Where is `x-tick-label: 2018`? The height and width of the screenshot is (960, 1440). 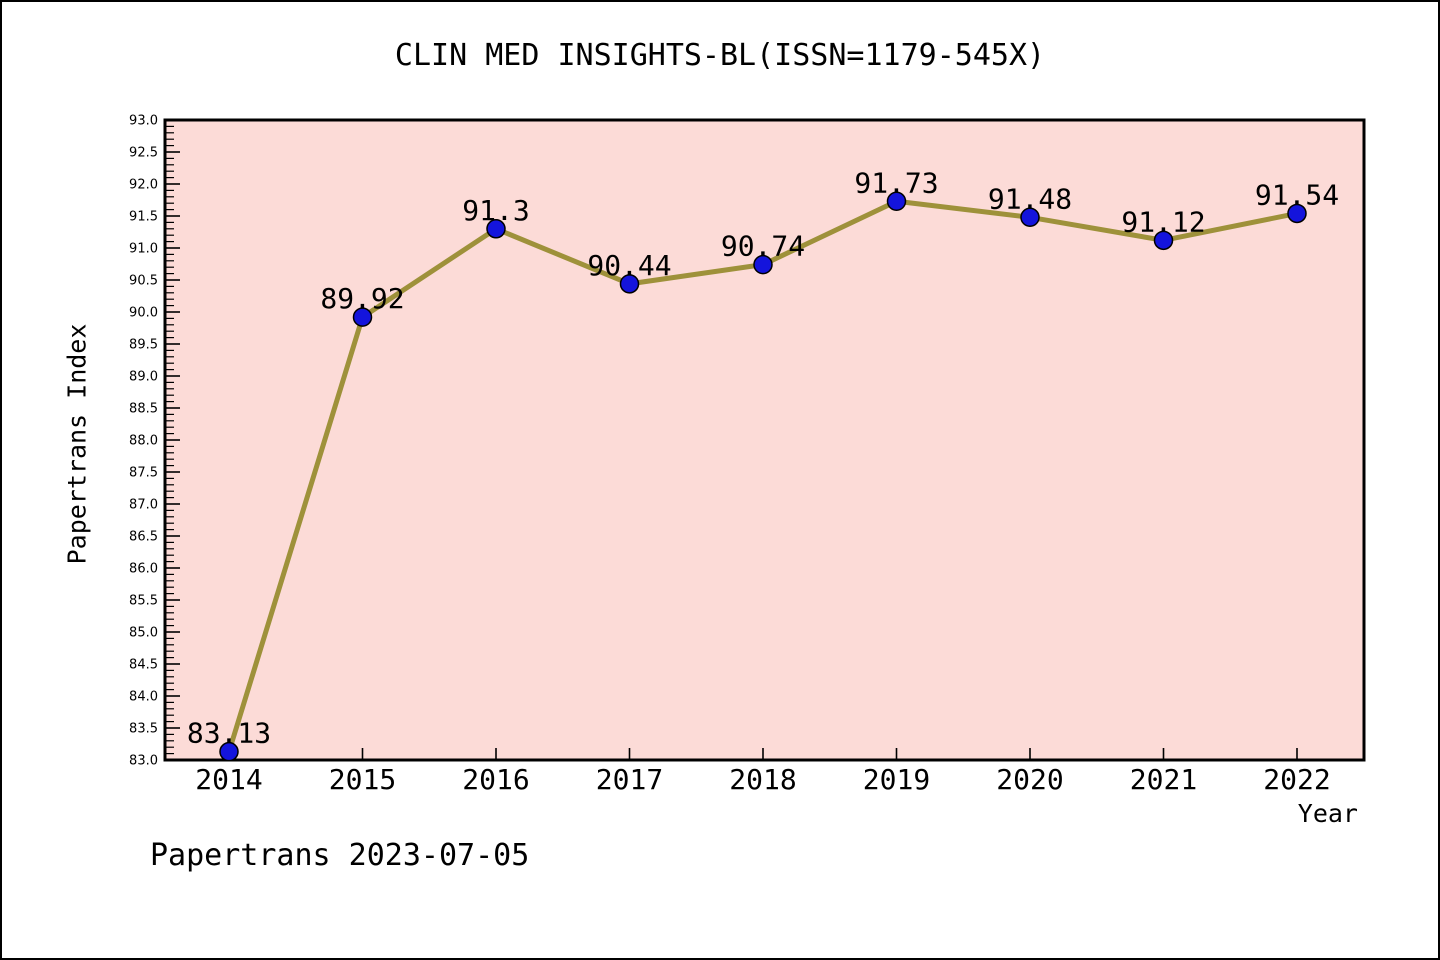
x-tick-label: 2018 is located at coordinates (762, 779).